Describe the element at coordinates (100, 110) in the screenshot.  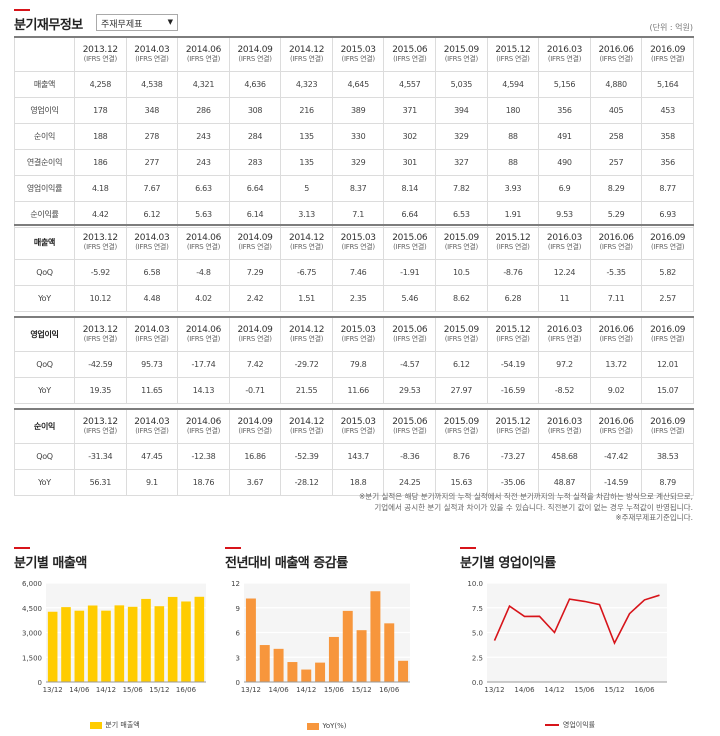
I see `table-cell: 178` at that location.